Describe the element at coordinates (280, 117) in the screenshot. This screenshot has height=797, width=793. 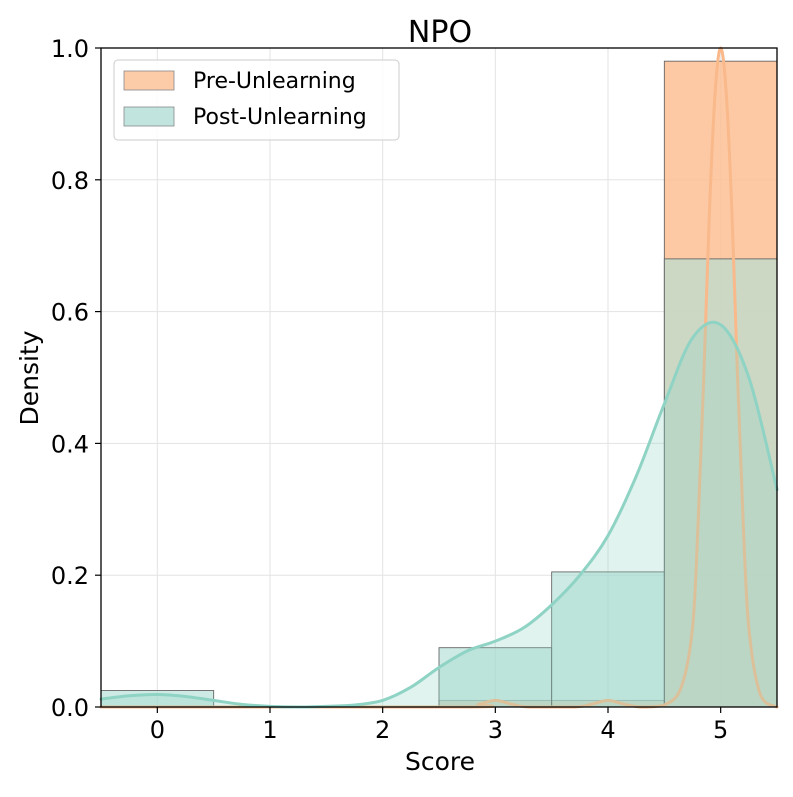
I see `legend-label-post: Post-Unlearning` at that location.